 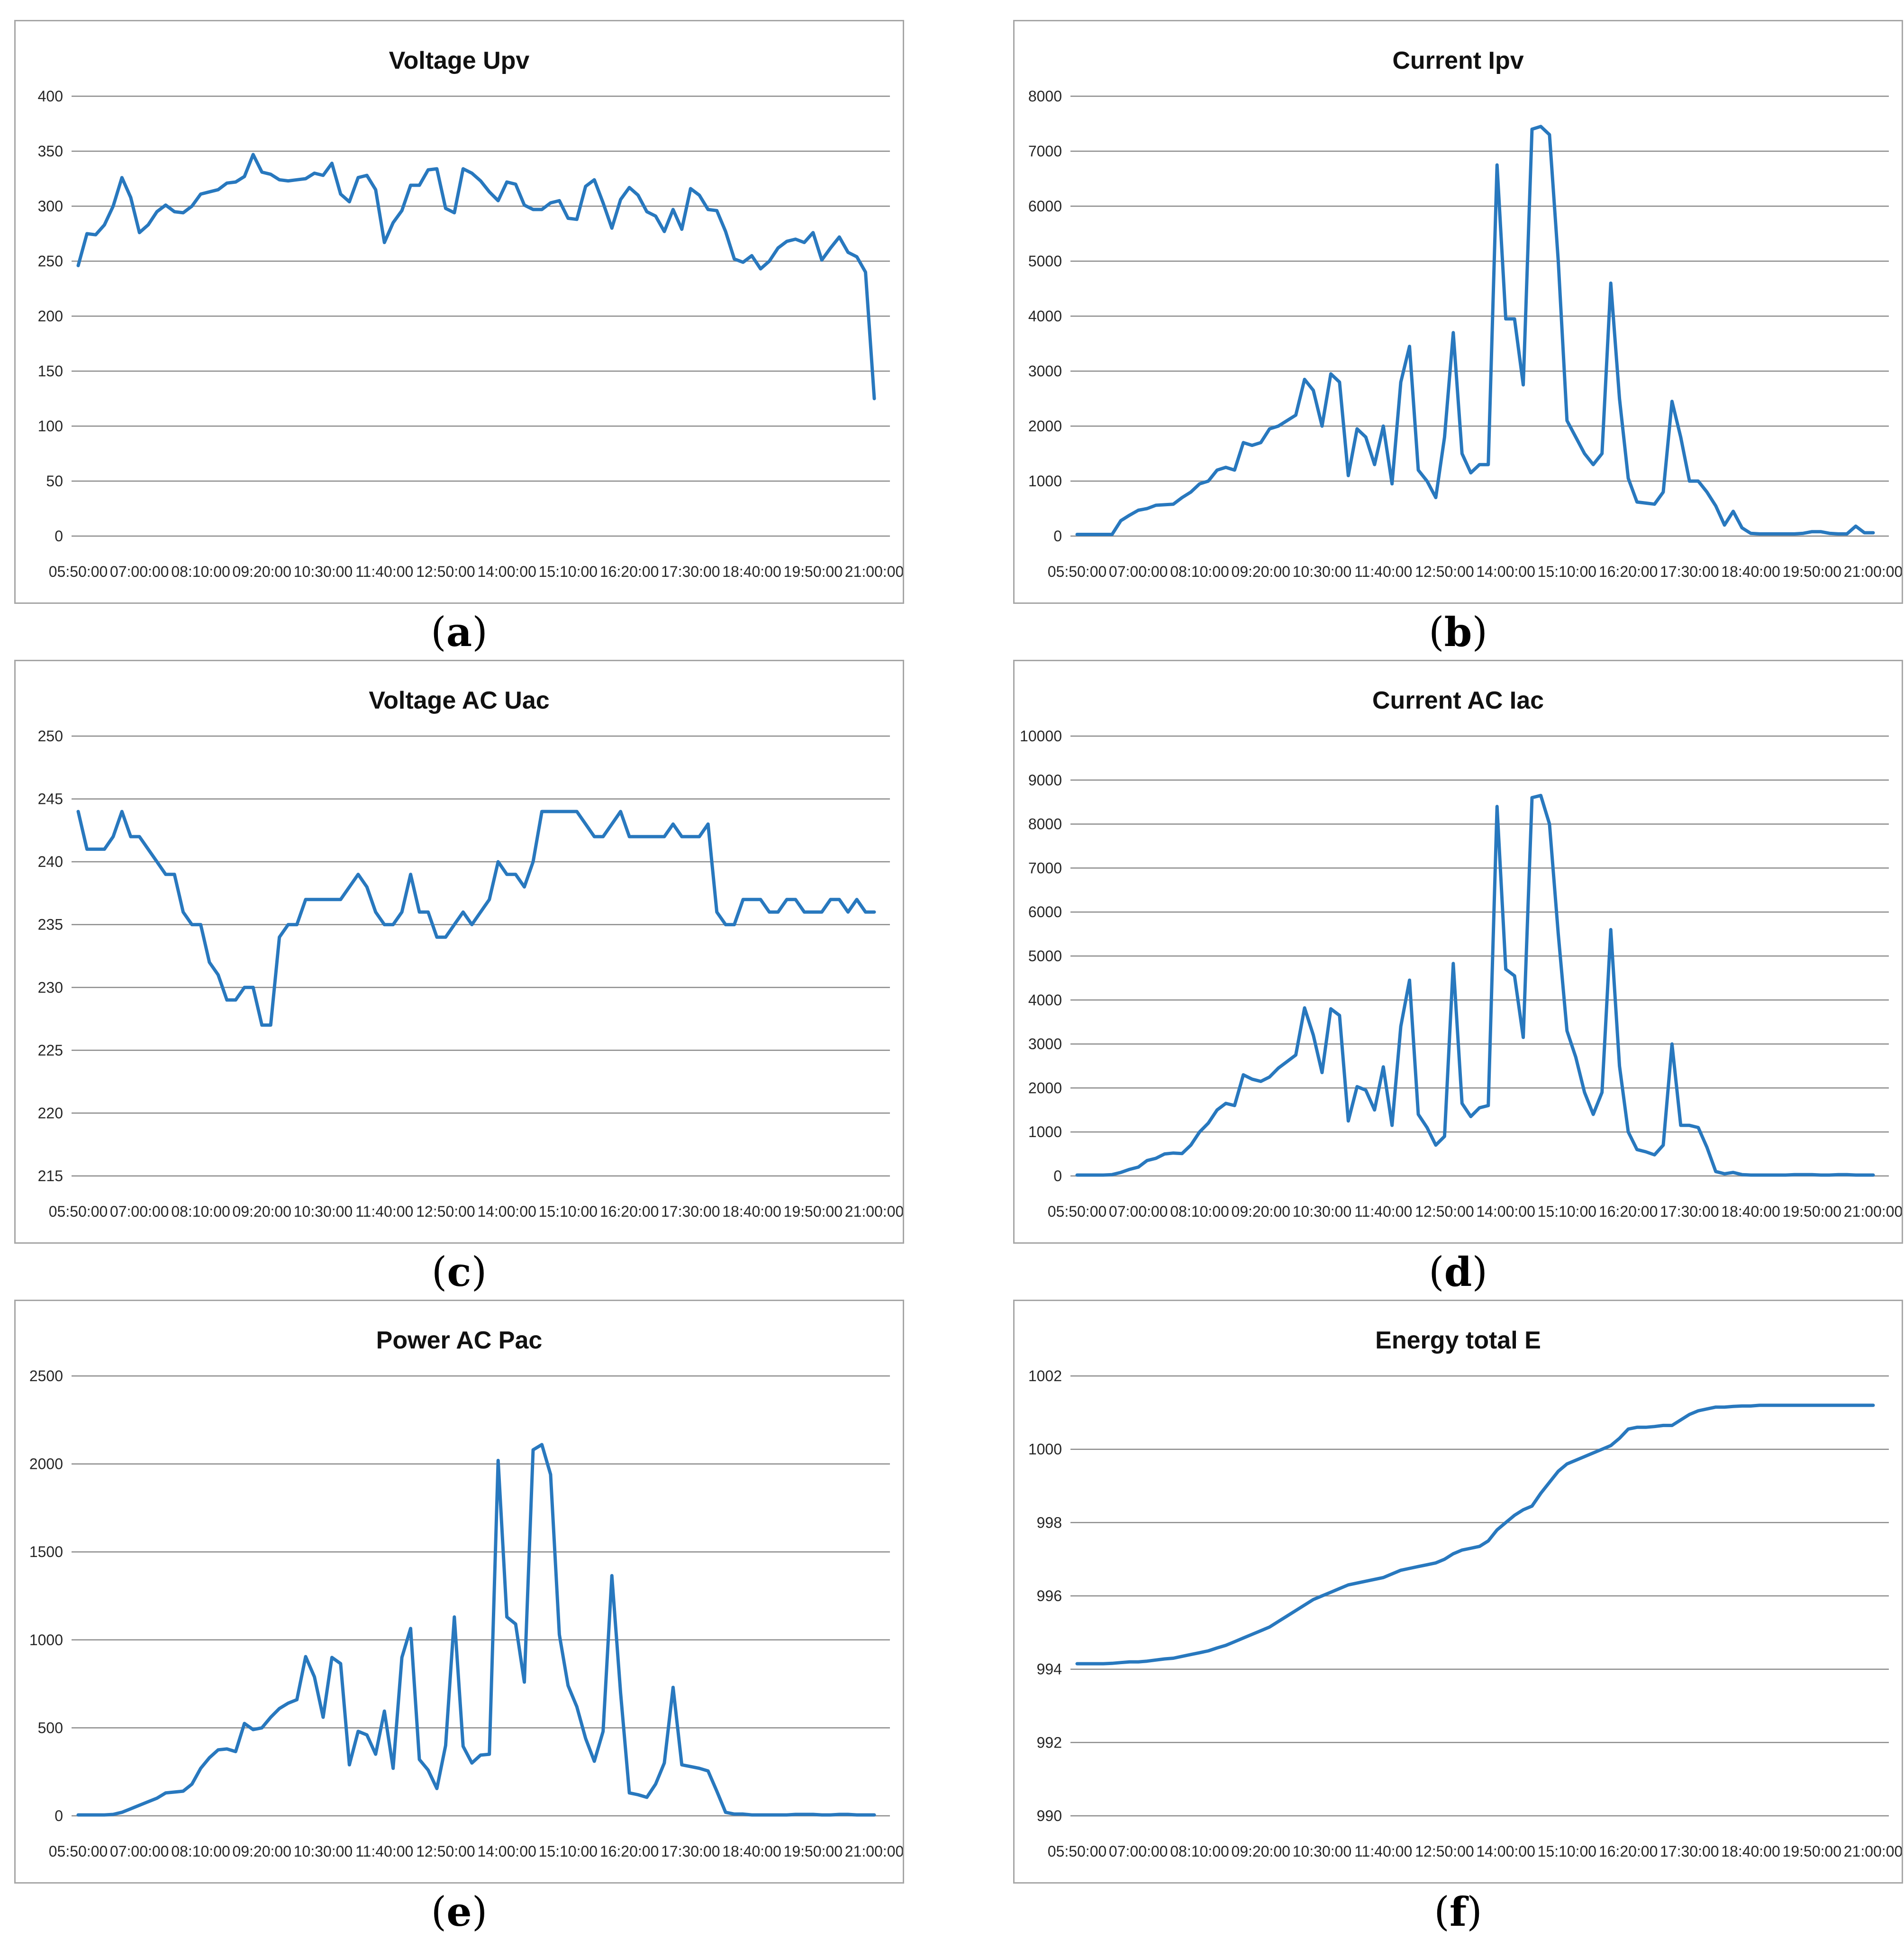 What do you see at coordinates (50, 1727) in the screenshot?
I see `y-tick-label: 500` at bounding box center [50, 1727].